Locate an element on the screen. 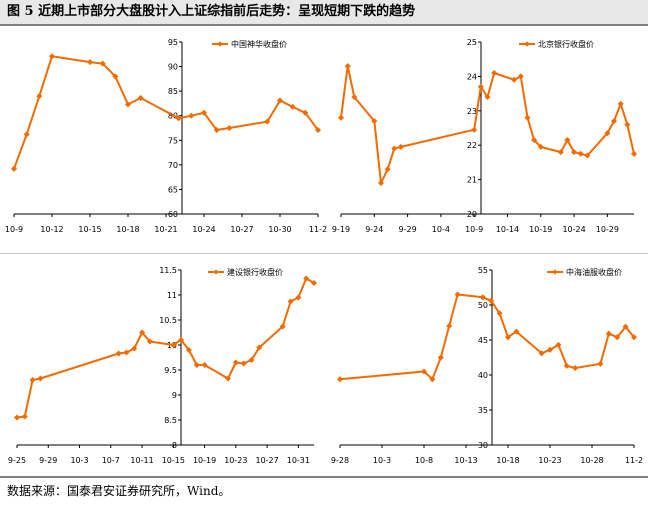 This screenshot has height=509, width=648. x-tick-label: 10-24 is located at coordinates (203, 229).